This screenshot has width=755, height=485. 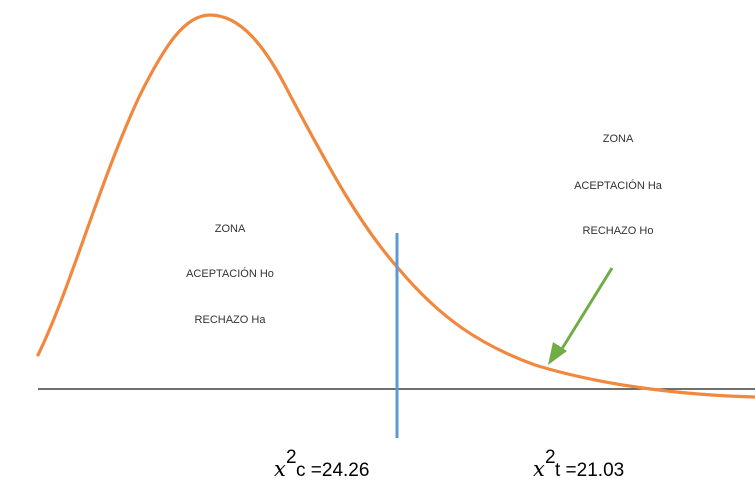 What do you see at coordinates (332, 470) in the screenshot?
I see `chi-calc-value: c =24.26` at bounding box center [332, 470].